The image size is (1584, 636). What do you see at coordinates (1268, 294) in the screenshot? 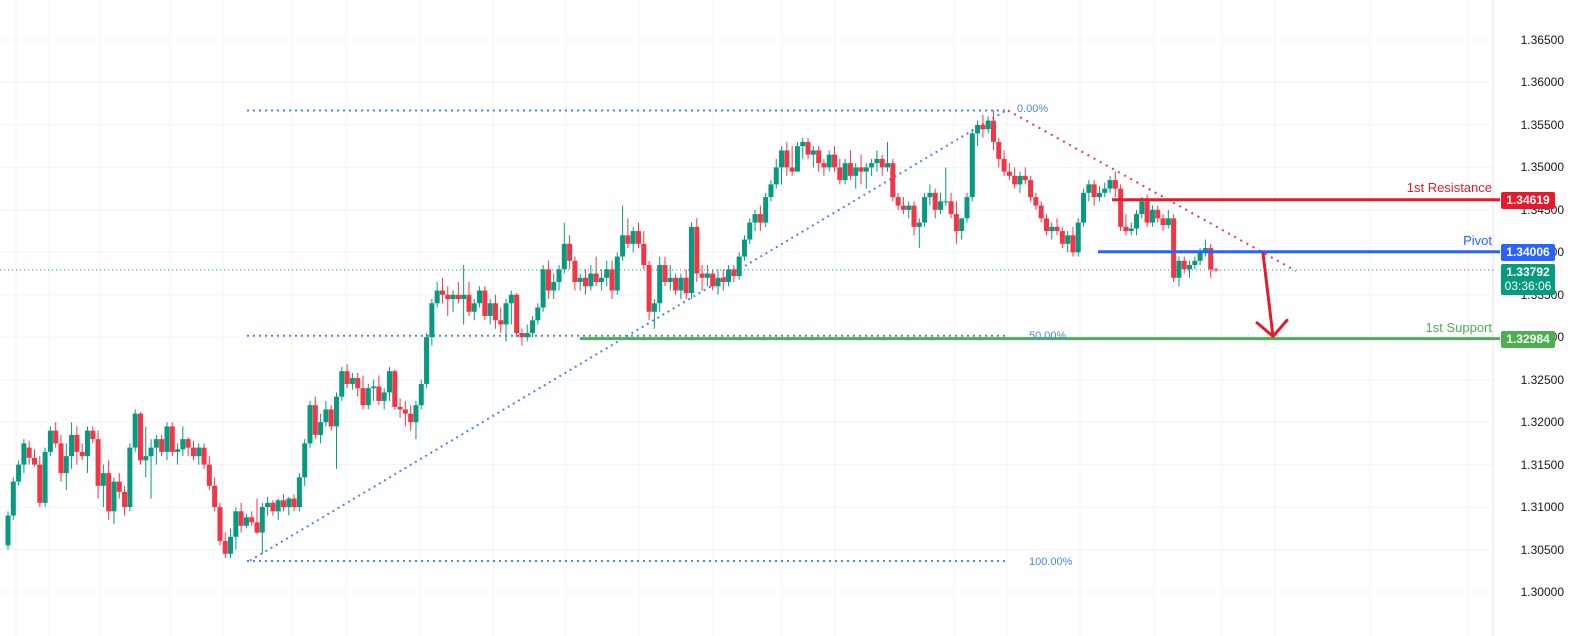
I see `projection-arrow-shaft` at bounding box center [1268, 294].